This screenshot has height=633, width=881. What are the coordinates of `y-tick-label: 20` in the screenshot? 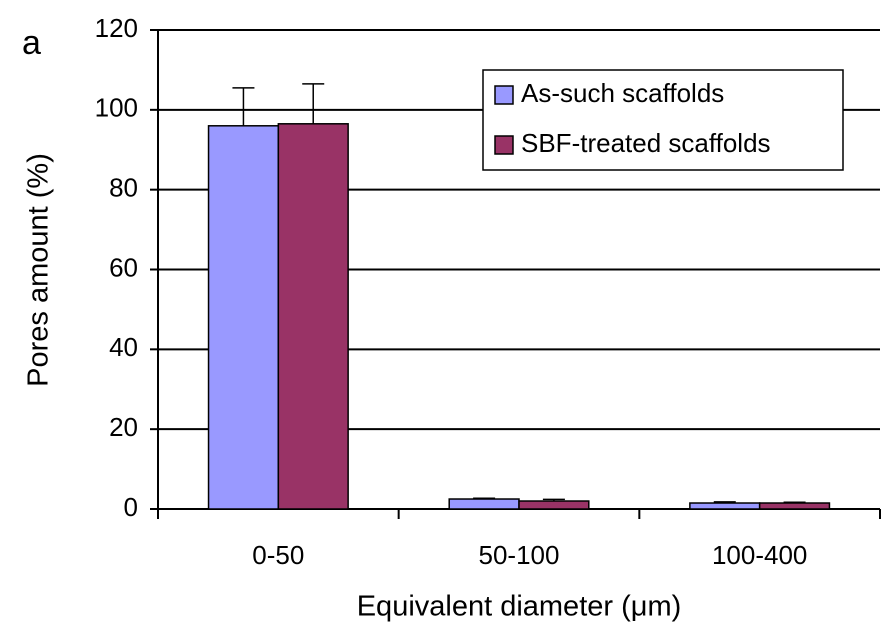 It's located at (123, 427).